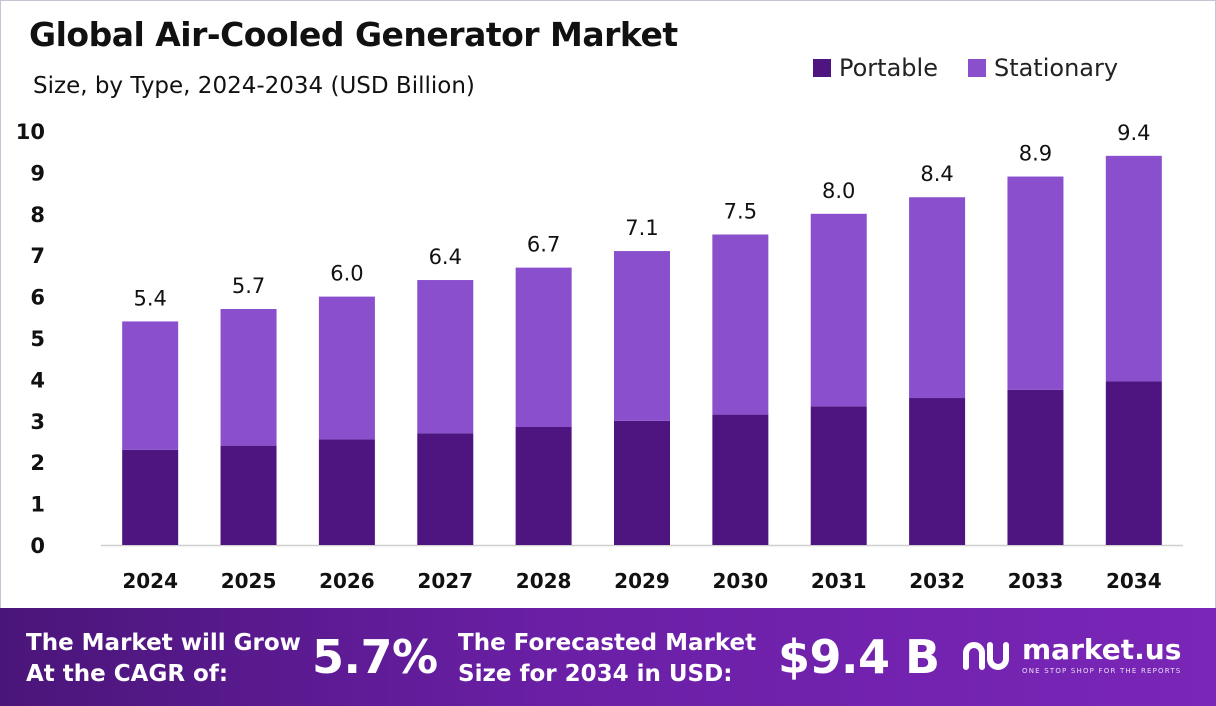  I want to click on bar-portable-2027, so click(445, 489).